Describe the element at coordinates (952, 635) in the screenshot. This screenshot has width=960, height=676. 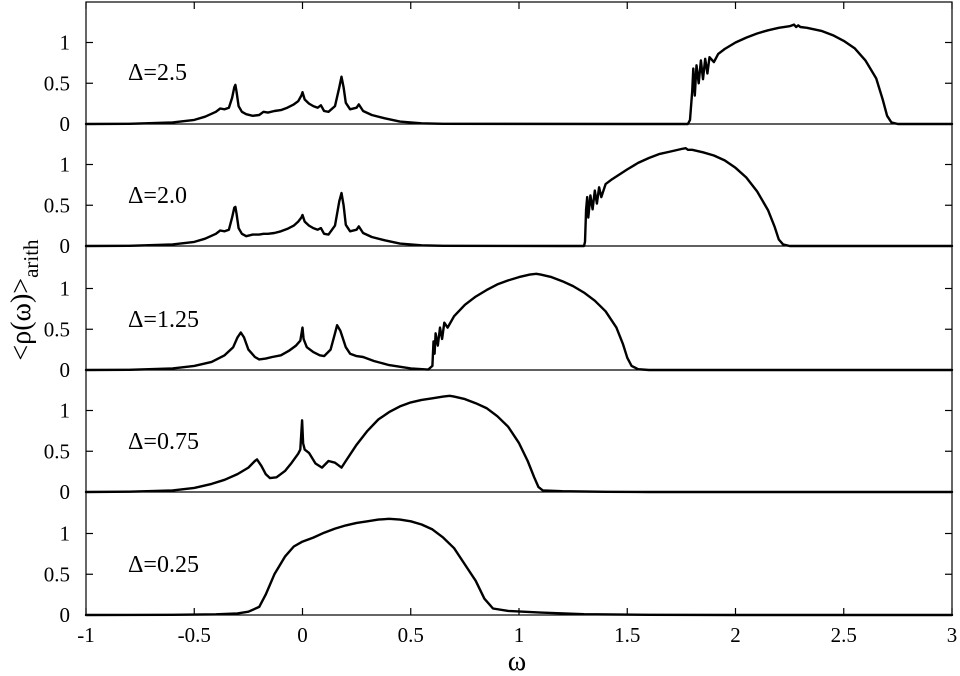
I see `x-tick-label: 3` at that location.